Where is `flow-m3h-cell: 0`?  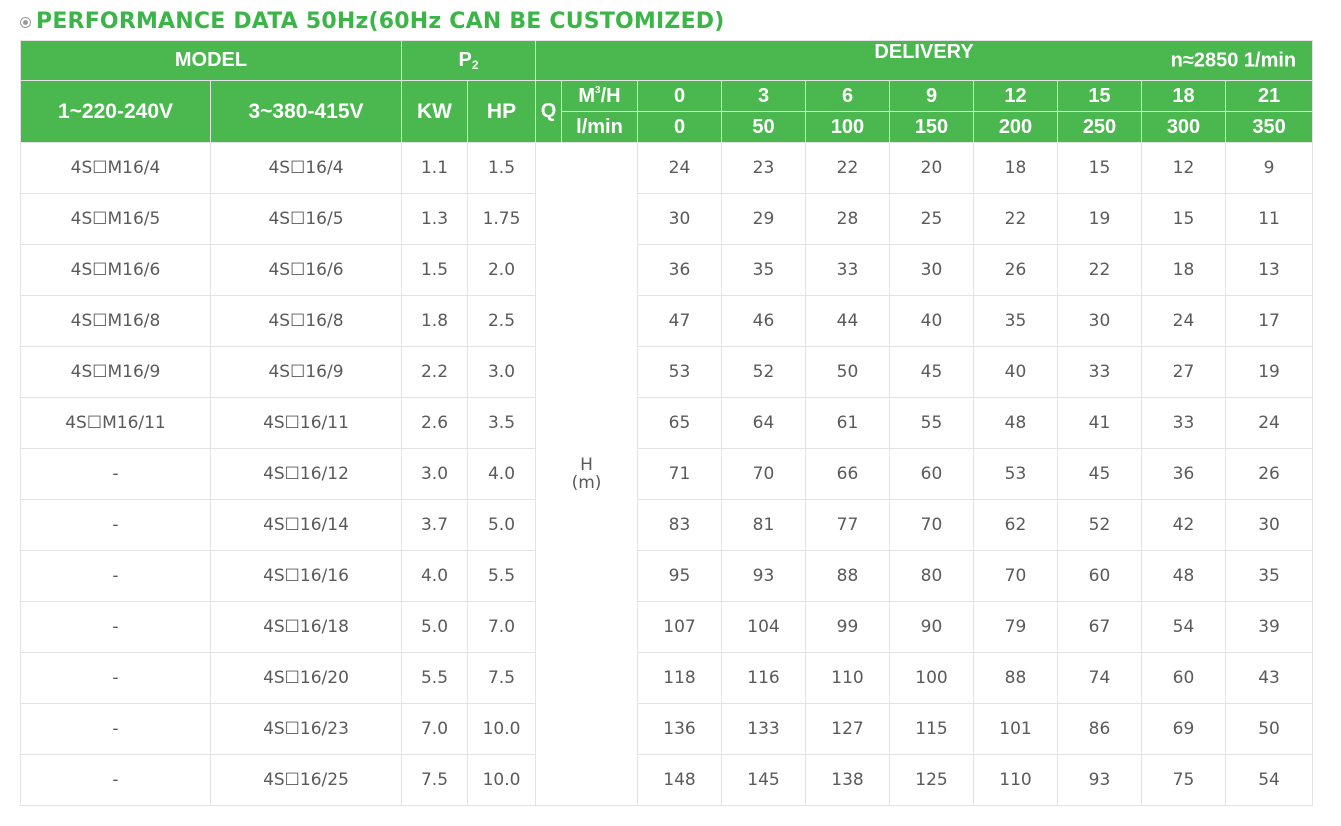
flow-m3h-cell: 0 is located at coordinates (679, 96).